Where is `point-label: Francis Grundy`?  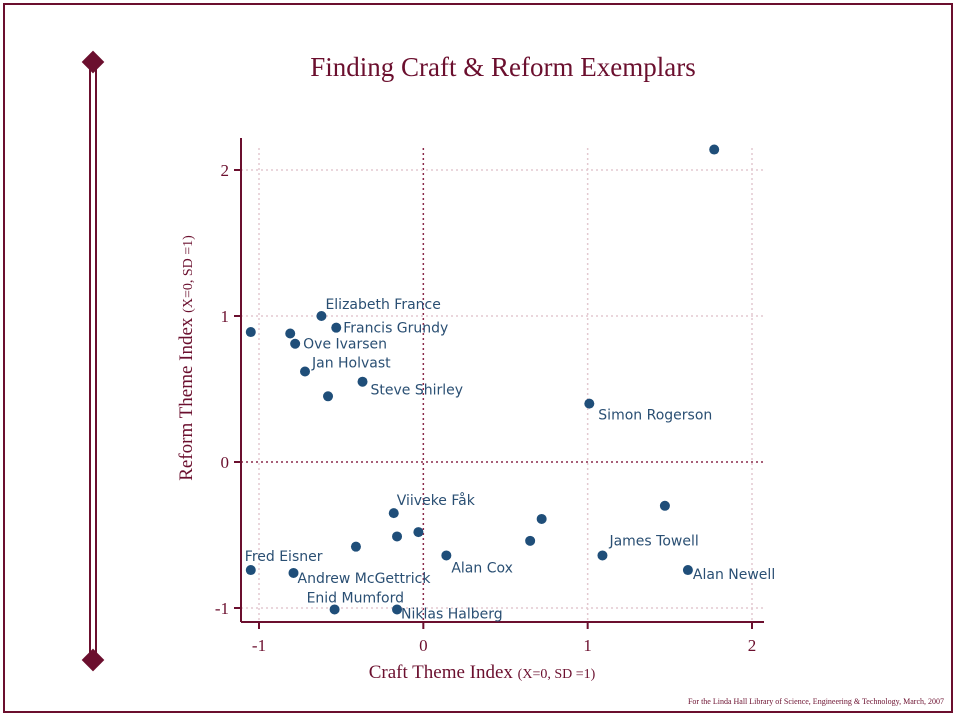 point-label: Francis Grundy is located at coordinates (395, 329).